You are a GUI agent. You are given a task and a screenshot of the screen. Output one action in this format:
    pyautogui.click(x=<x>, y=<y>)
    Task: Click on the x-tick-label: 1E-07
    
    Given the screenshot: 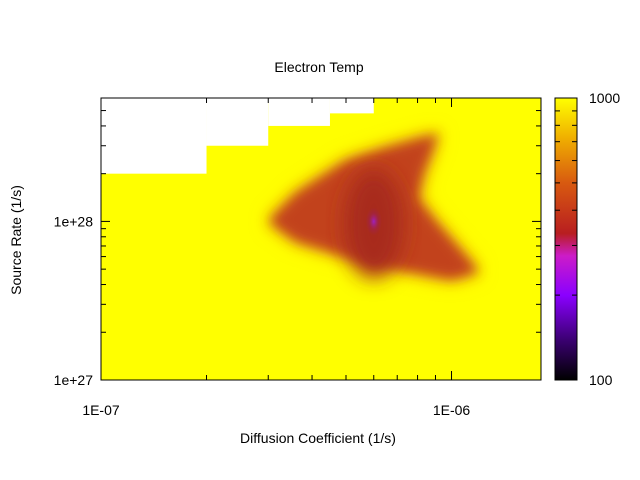 What is the action you would take?
    pyautogui.click(x=101, y=410)
    